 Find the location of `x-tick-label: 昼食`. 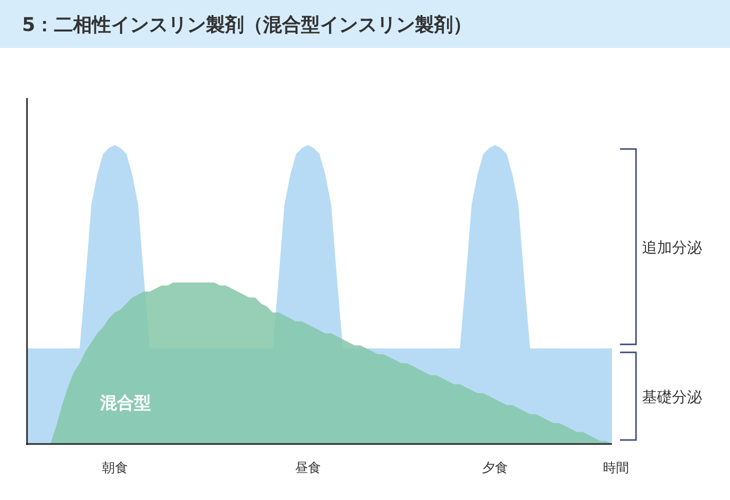

x-tick-label: 昼食 is located at coordinates (307, 468).